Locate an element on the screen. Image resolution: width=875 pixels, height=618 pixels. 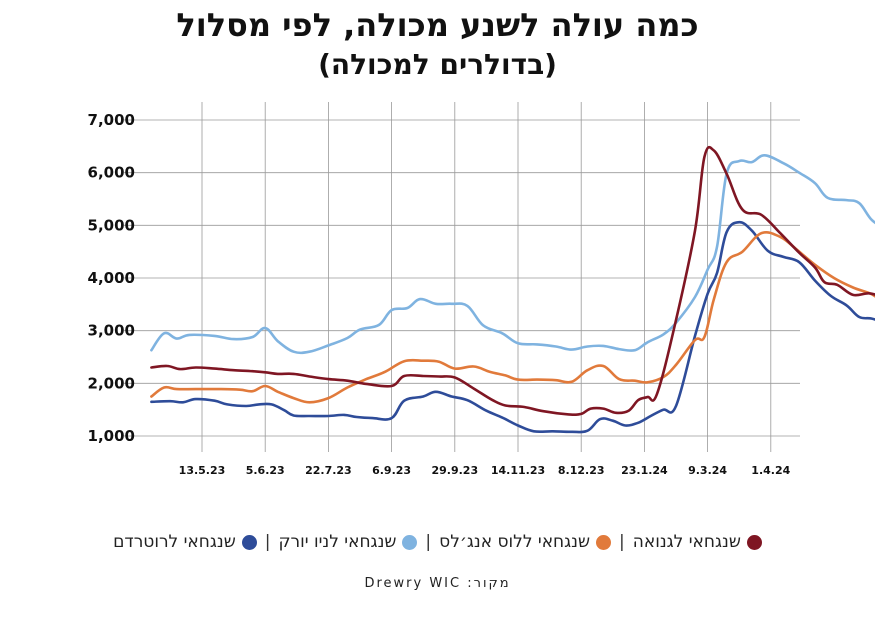
y-tick-label: 7,000 is located at coordinates (111, 120).